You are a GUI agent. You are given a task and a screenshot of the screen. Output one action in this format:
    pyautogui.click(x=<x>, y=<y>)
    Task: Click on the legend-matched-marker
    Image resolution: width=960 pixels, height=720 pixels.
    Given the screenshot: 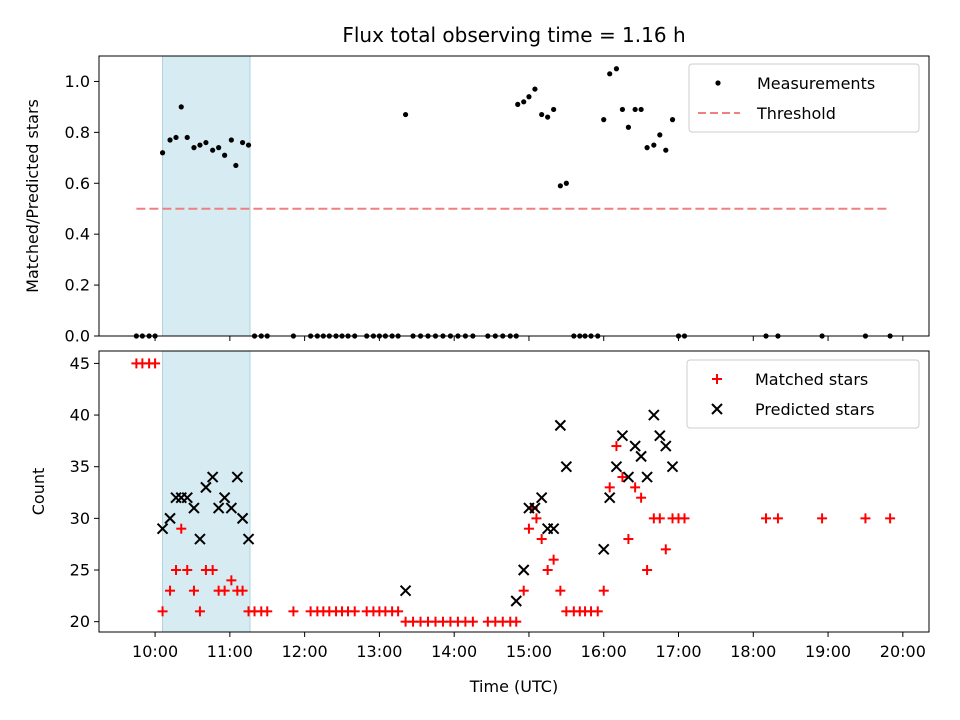 What is the action you would take?
    pyautogui.click(x=717, y=379)
    